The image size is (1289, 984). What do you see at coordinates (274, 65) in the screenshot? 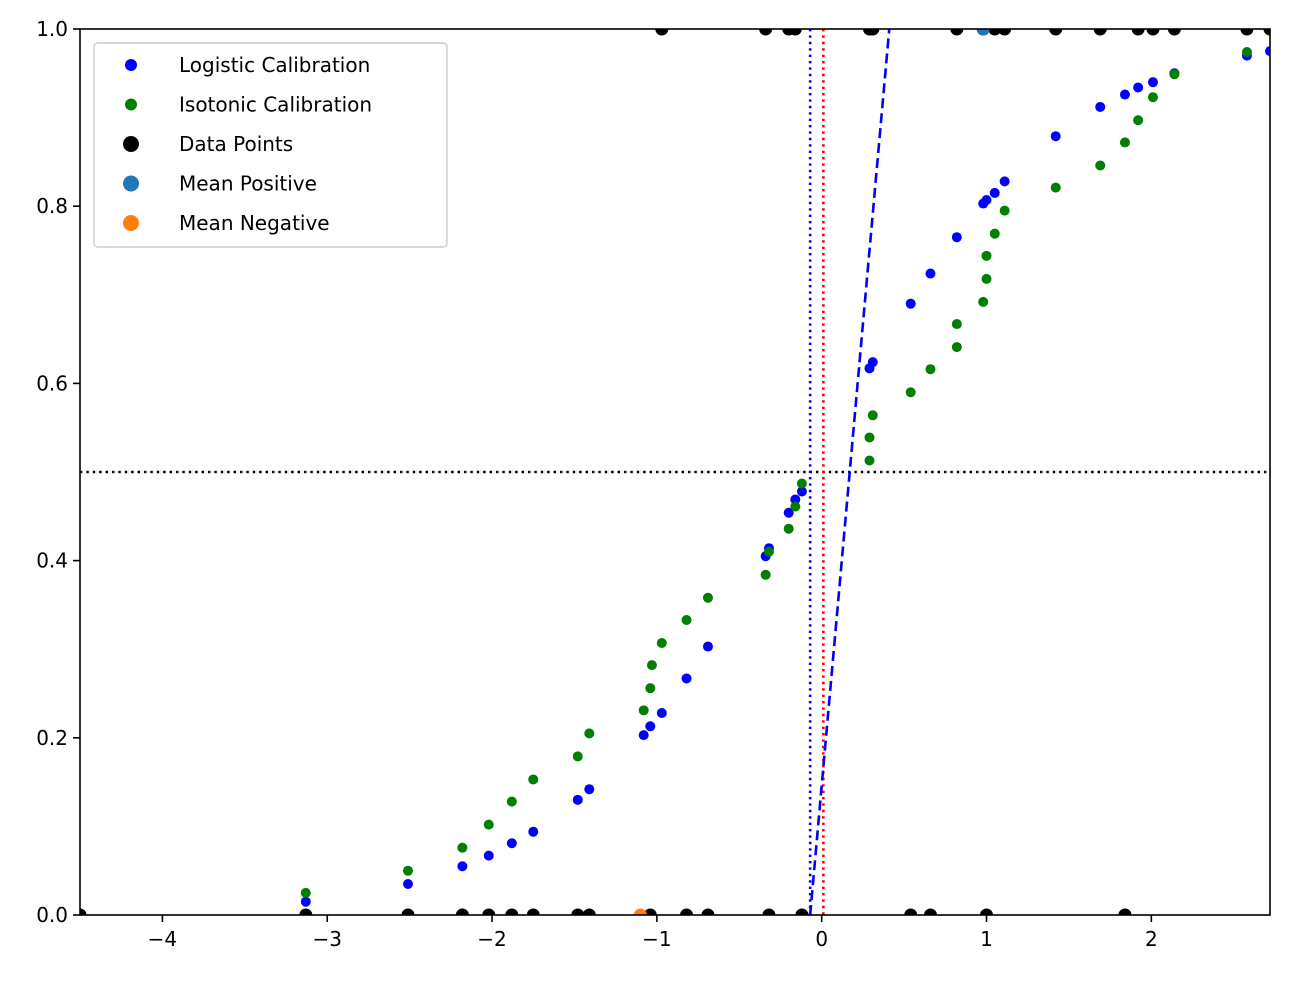
I see `legend-label-logistic-calibration: Logistic Calibration` at bounding box center [274, 65].